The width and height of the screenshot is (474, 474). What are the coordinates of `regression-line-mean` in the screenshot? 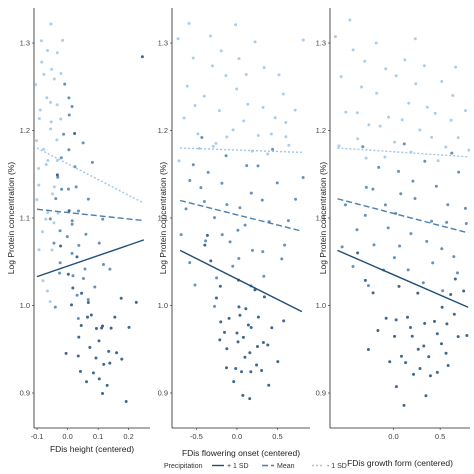 It's located at (90, 215).